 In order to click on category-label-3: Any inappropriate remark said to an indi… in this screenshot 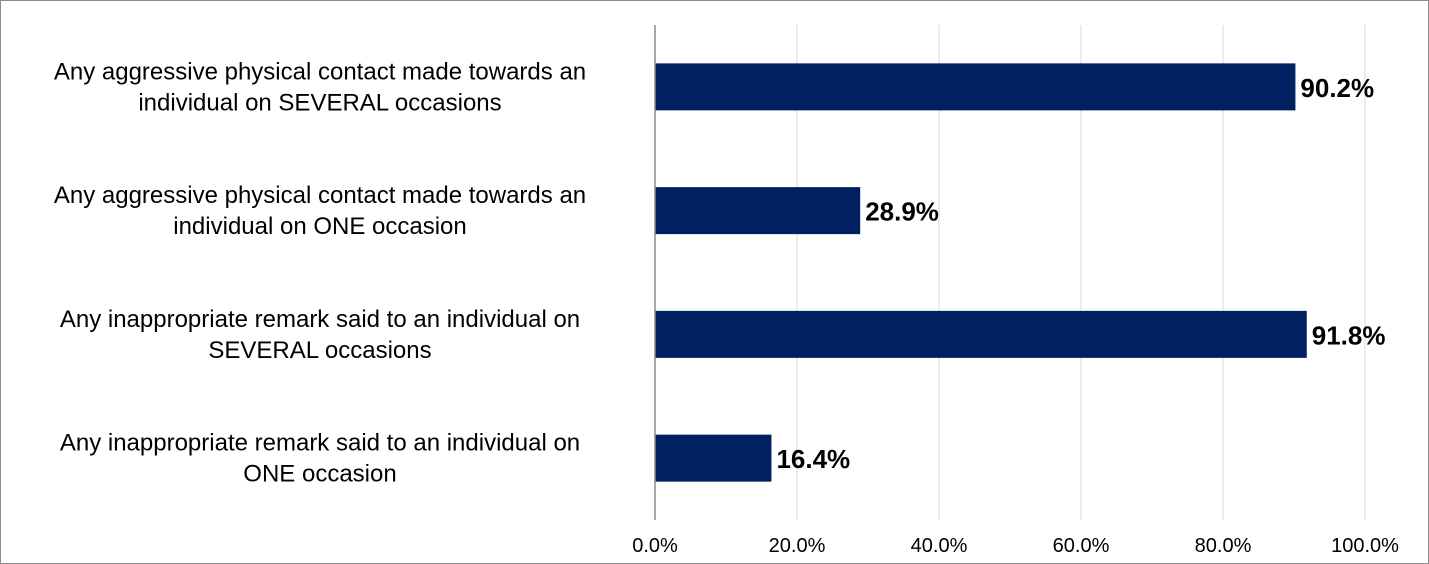, I will do `click(320, 459)`.